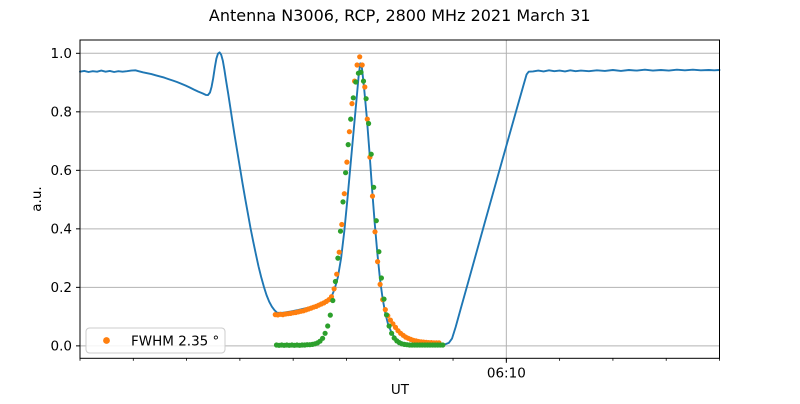 Image resolution: width=800 pixels, height=404 pixels. I want to click on x-axis-label: UT, so click(400, 390).